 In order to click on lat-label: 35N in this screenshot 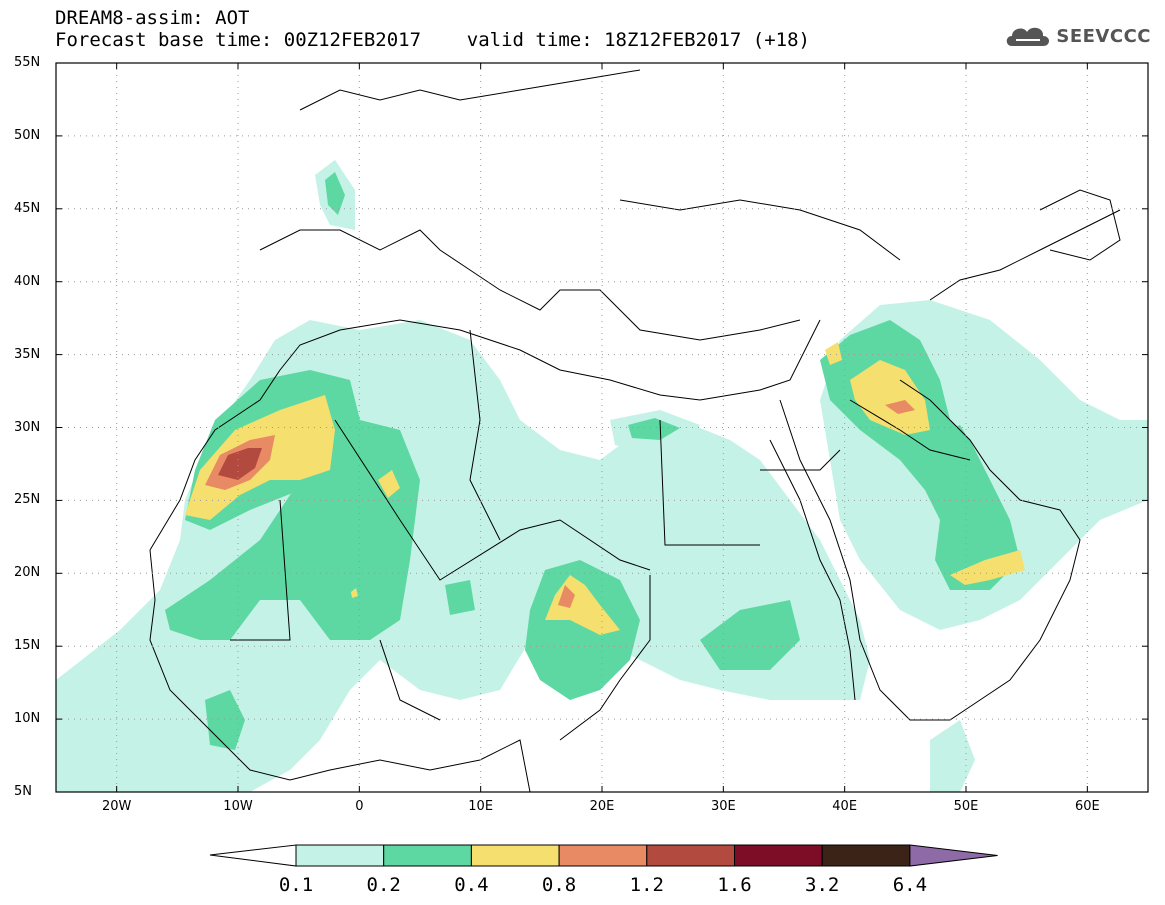, I will do `click(27, 354)`.